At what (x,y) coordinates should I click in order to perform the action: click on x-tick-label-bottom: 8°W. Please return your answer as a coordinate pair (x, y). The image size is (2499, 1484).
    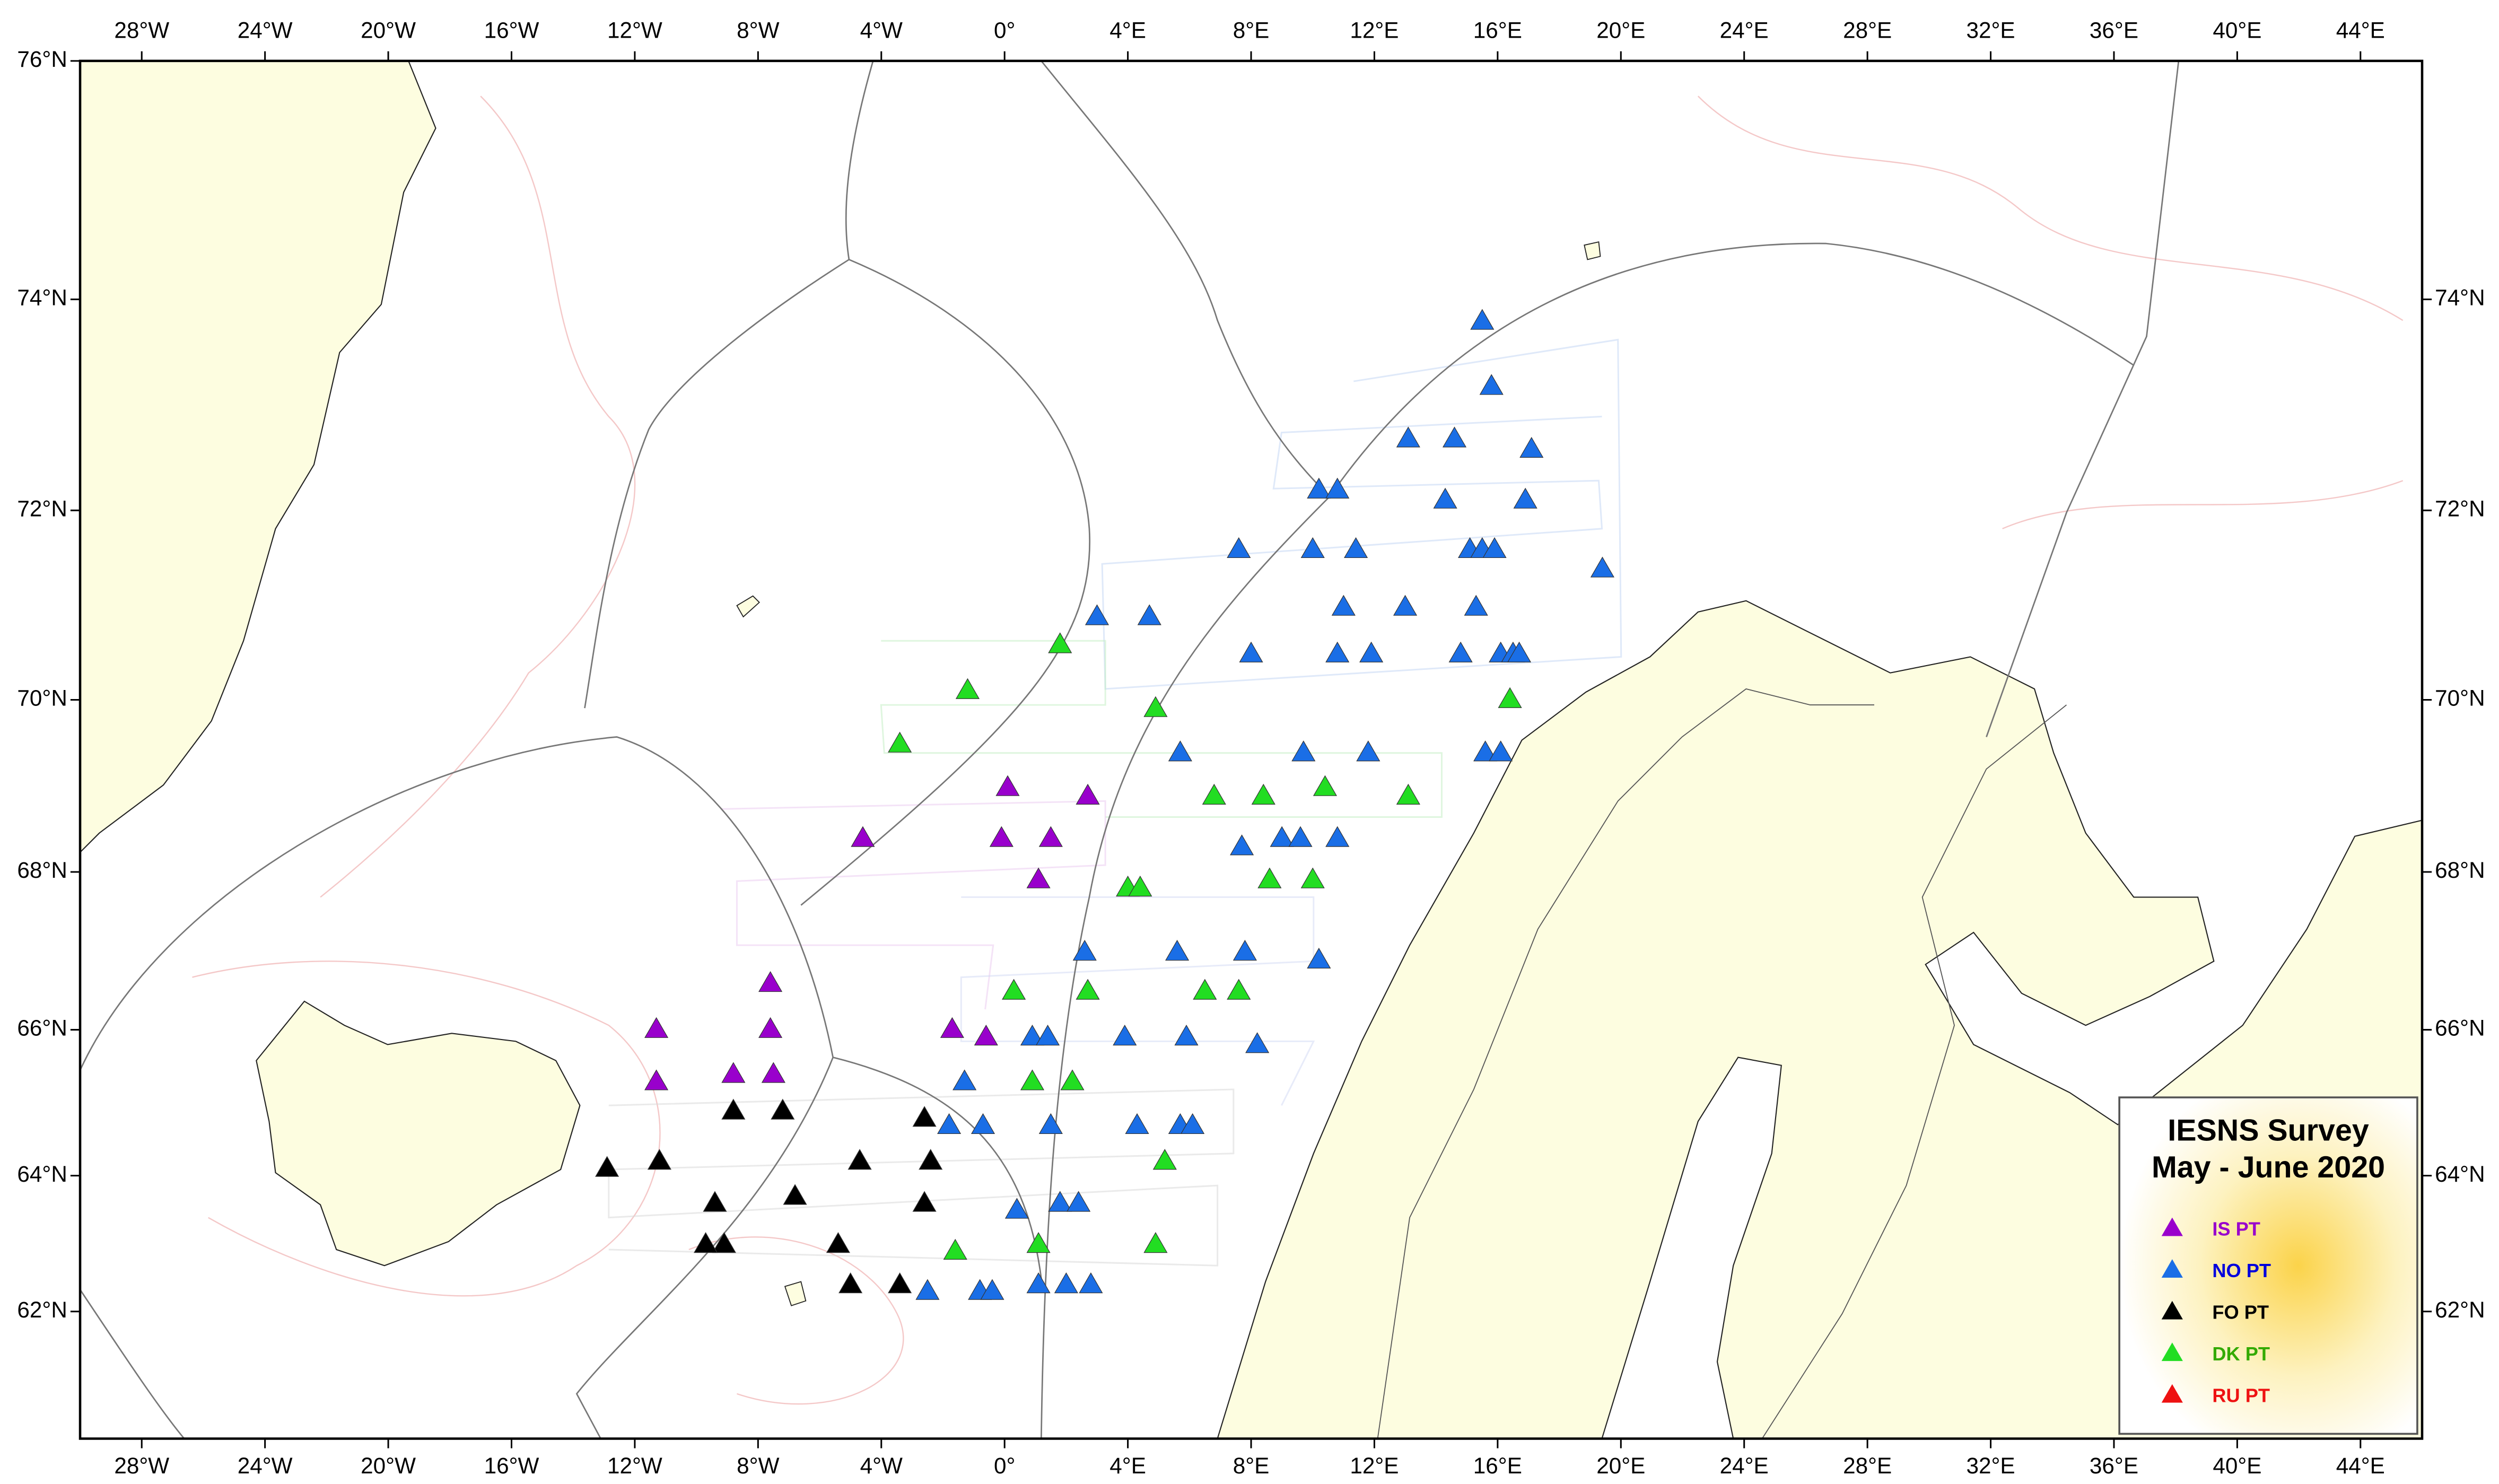
    Looking at the image, I should click on (758, 1465).